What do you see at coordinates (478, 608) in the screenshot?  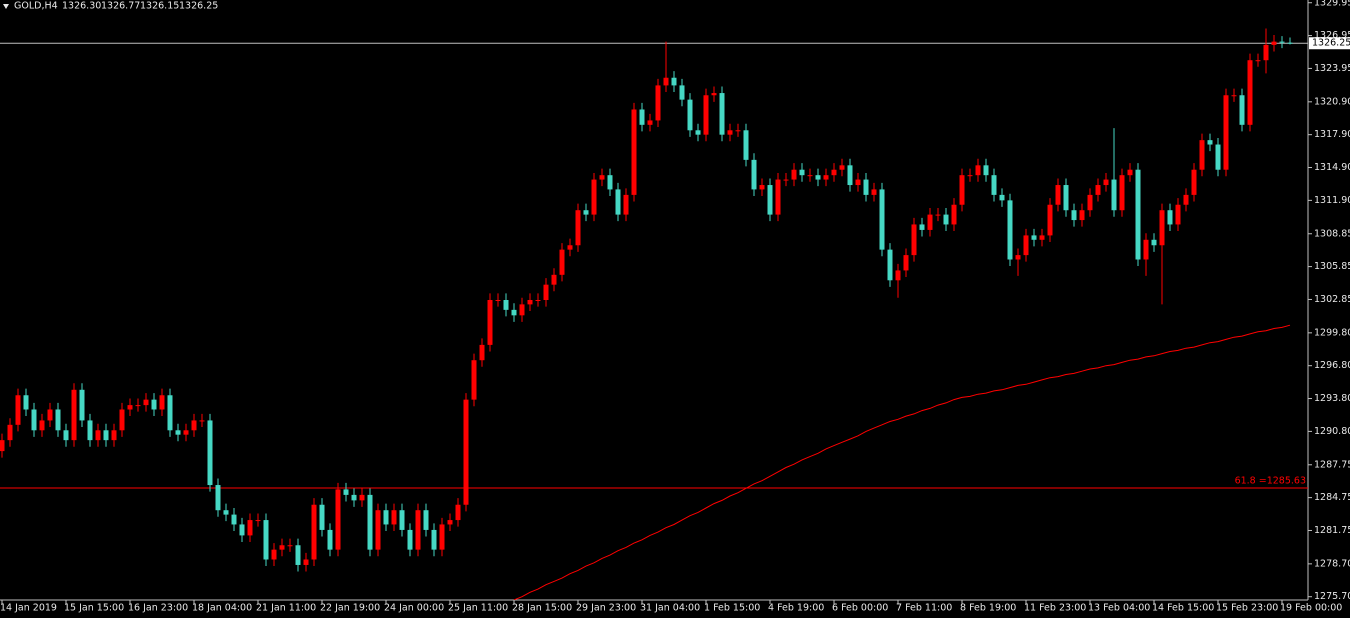 I see `x-tick-label: 25 Jan 11:00` at bounding box center [478, 608].